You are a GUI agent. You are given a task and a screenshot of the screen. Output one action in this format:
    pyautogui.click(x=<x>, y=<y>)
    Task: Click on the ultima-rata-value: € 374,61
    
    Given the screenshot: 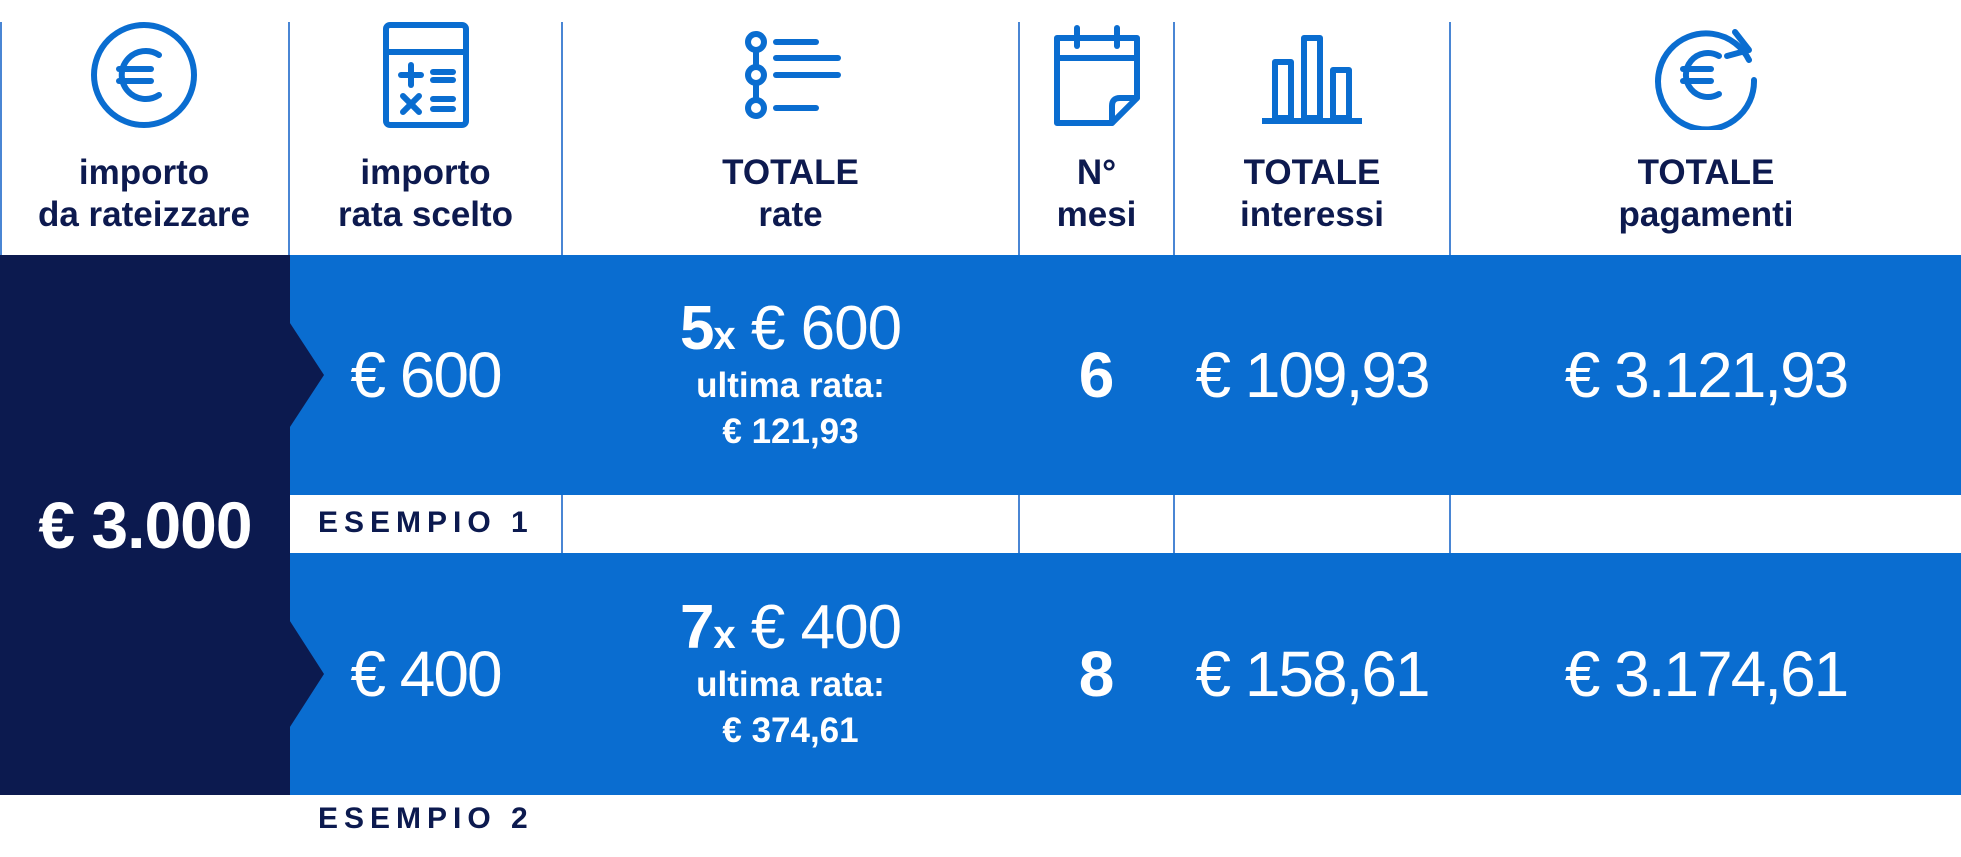 What is the action you would take?
    pyautogui.click(x=790, y=731)
    